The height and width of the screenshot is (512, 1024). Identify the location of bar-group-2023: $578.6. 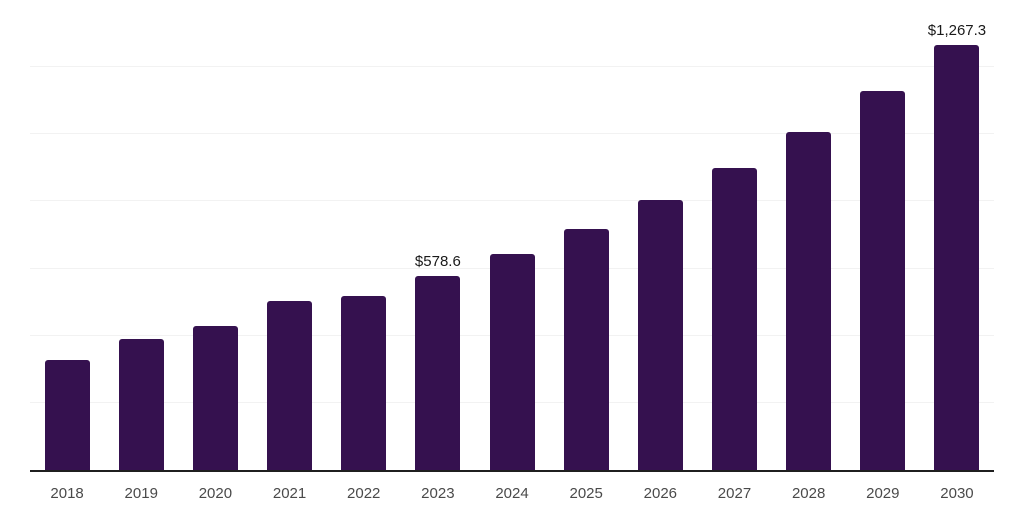
(438, 235).